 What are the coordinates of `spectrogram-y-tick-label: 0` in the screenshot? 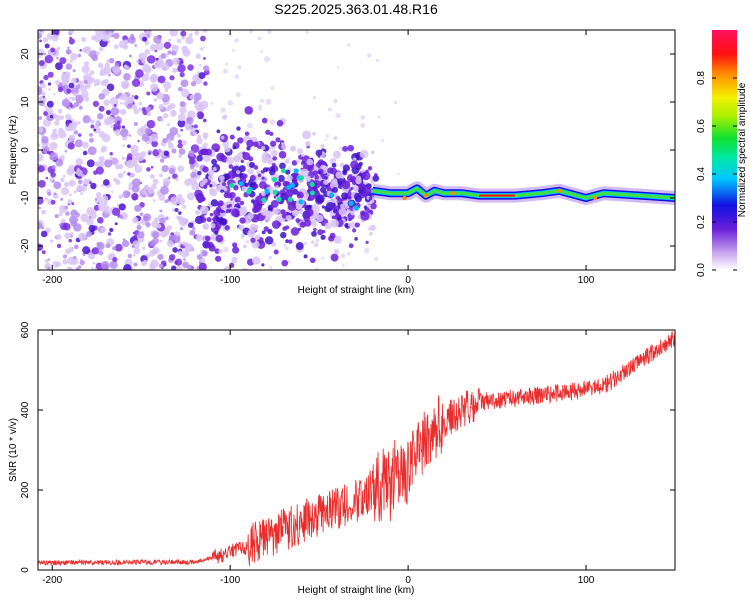 It's located at (25, 150).